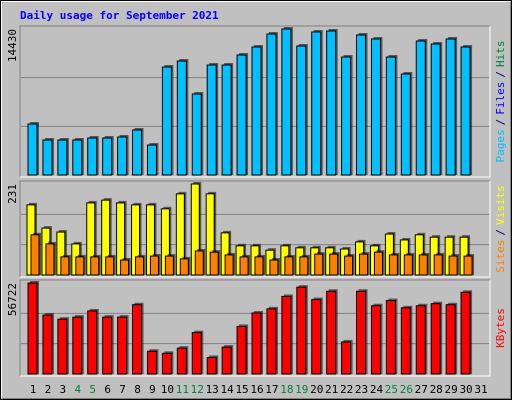  What do you see at coordinates (391, 389) in the screenshot?
I see `x-tick-label: 25` at bounding box center [391, 389].